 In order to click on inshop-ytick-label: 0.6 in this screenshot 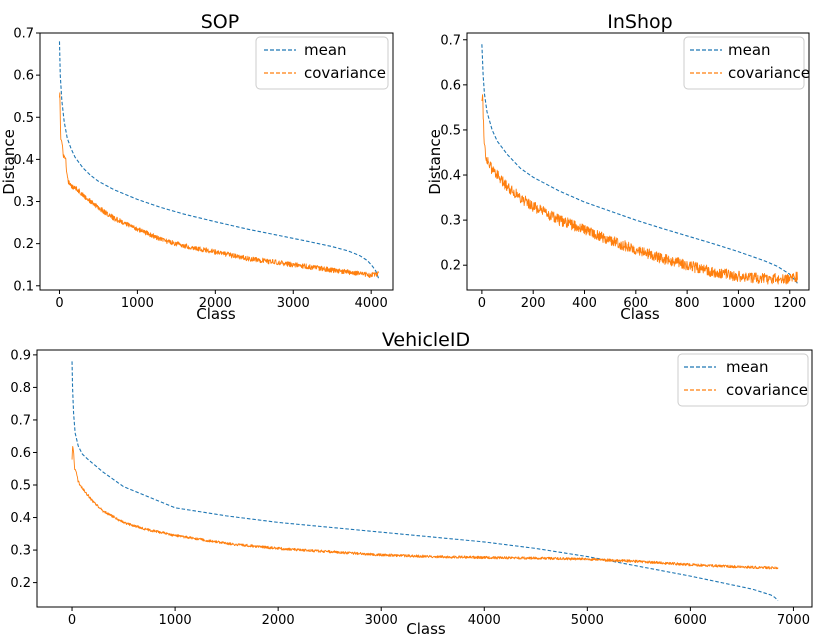, I will do `click(450, 85)`.